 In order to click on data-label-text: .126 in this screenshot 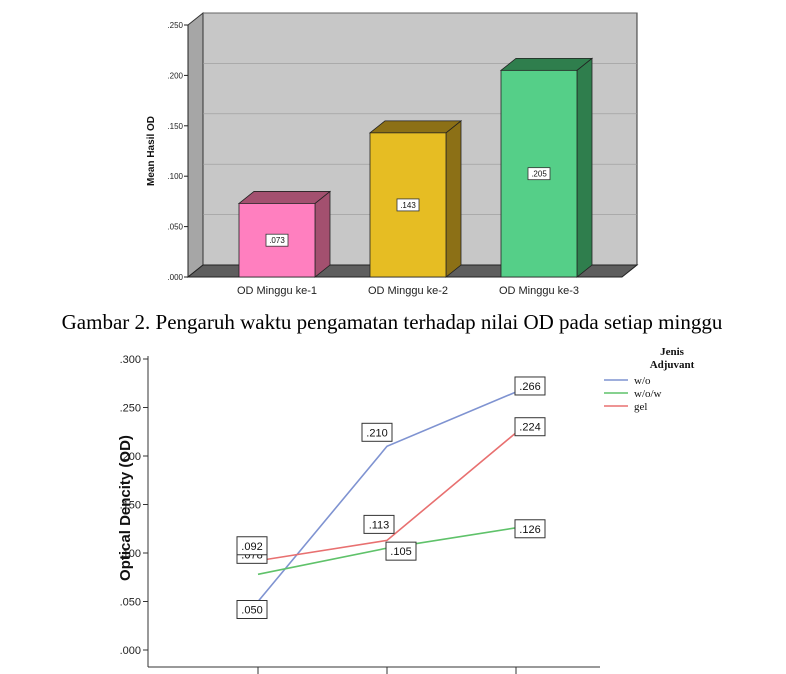, I will do `click(529, 530)`.